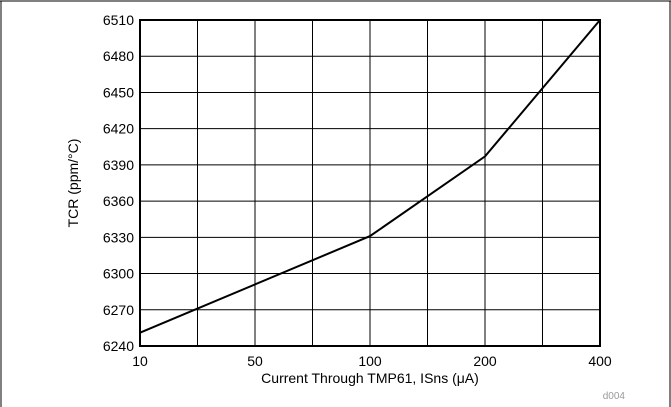 The image size is (671, 407). Describe the element at coordinates (118, 165) in the screenshot. I see `y-tick-label: 6390` at that location.